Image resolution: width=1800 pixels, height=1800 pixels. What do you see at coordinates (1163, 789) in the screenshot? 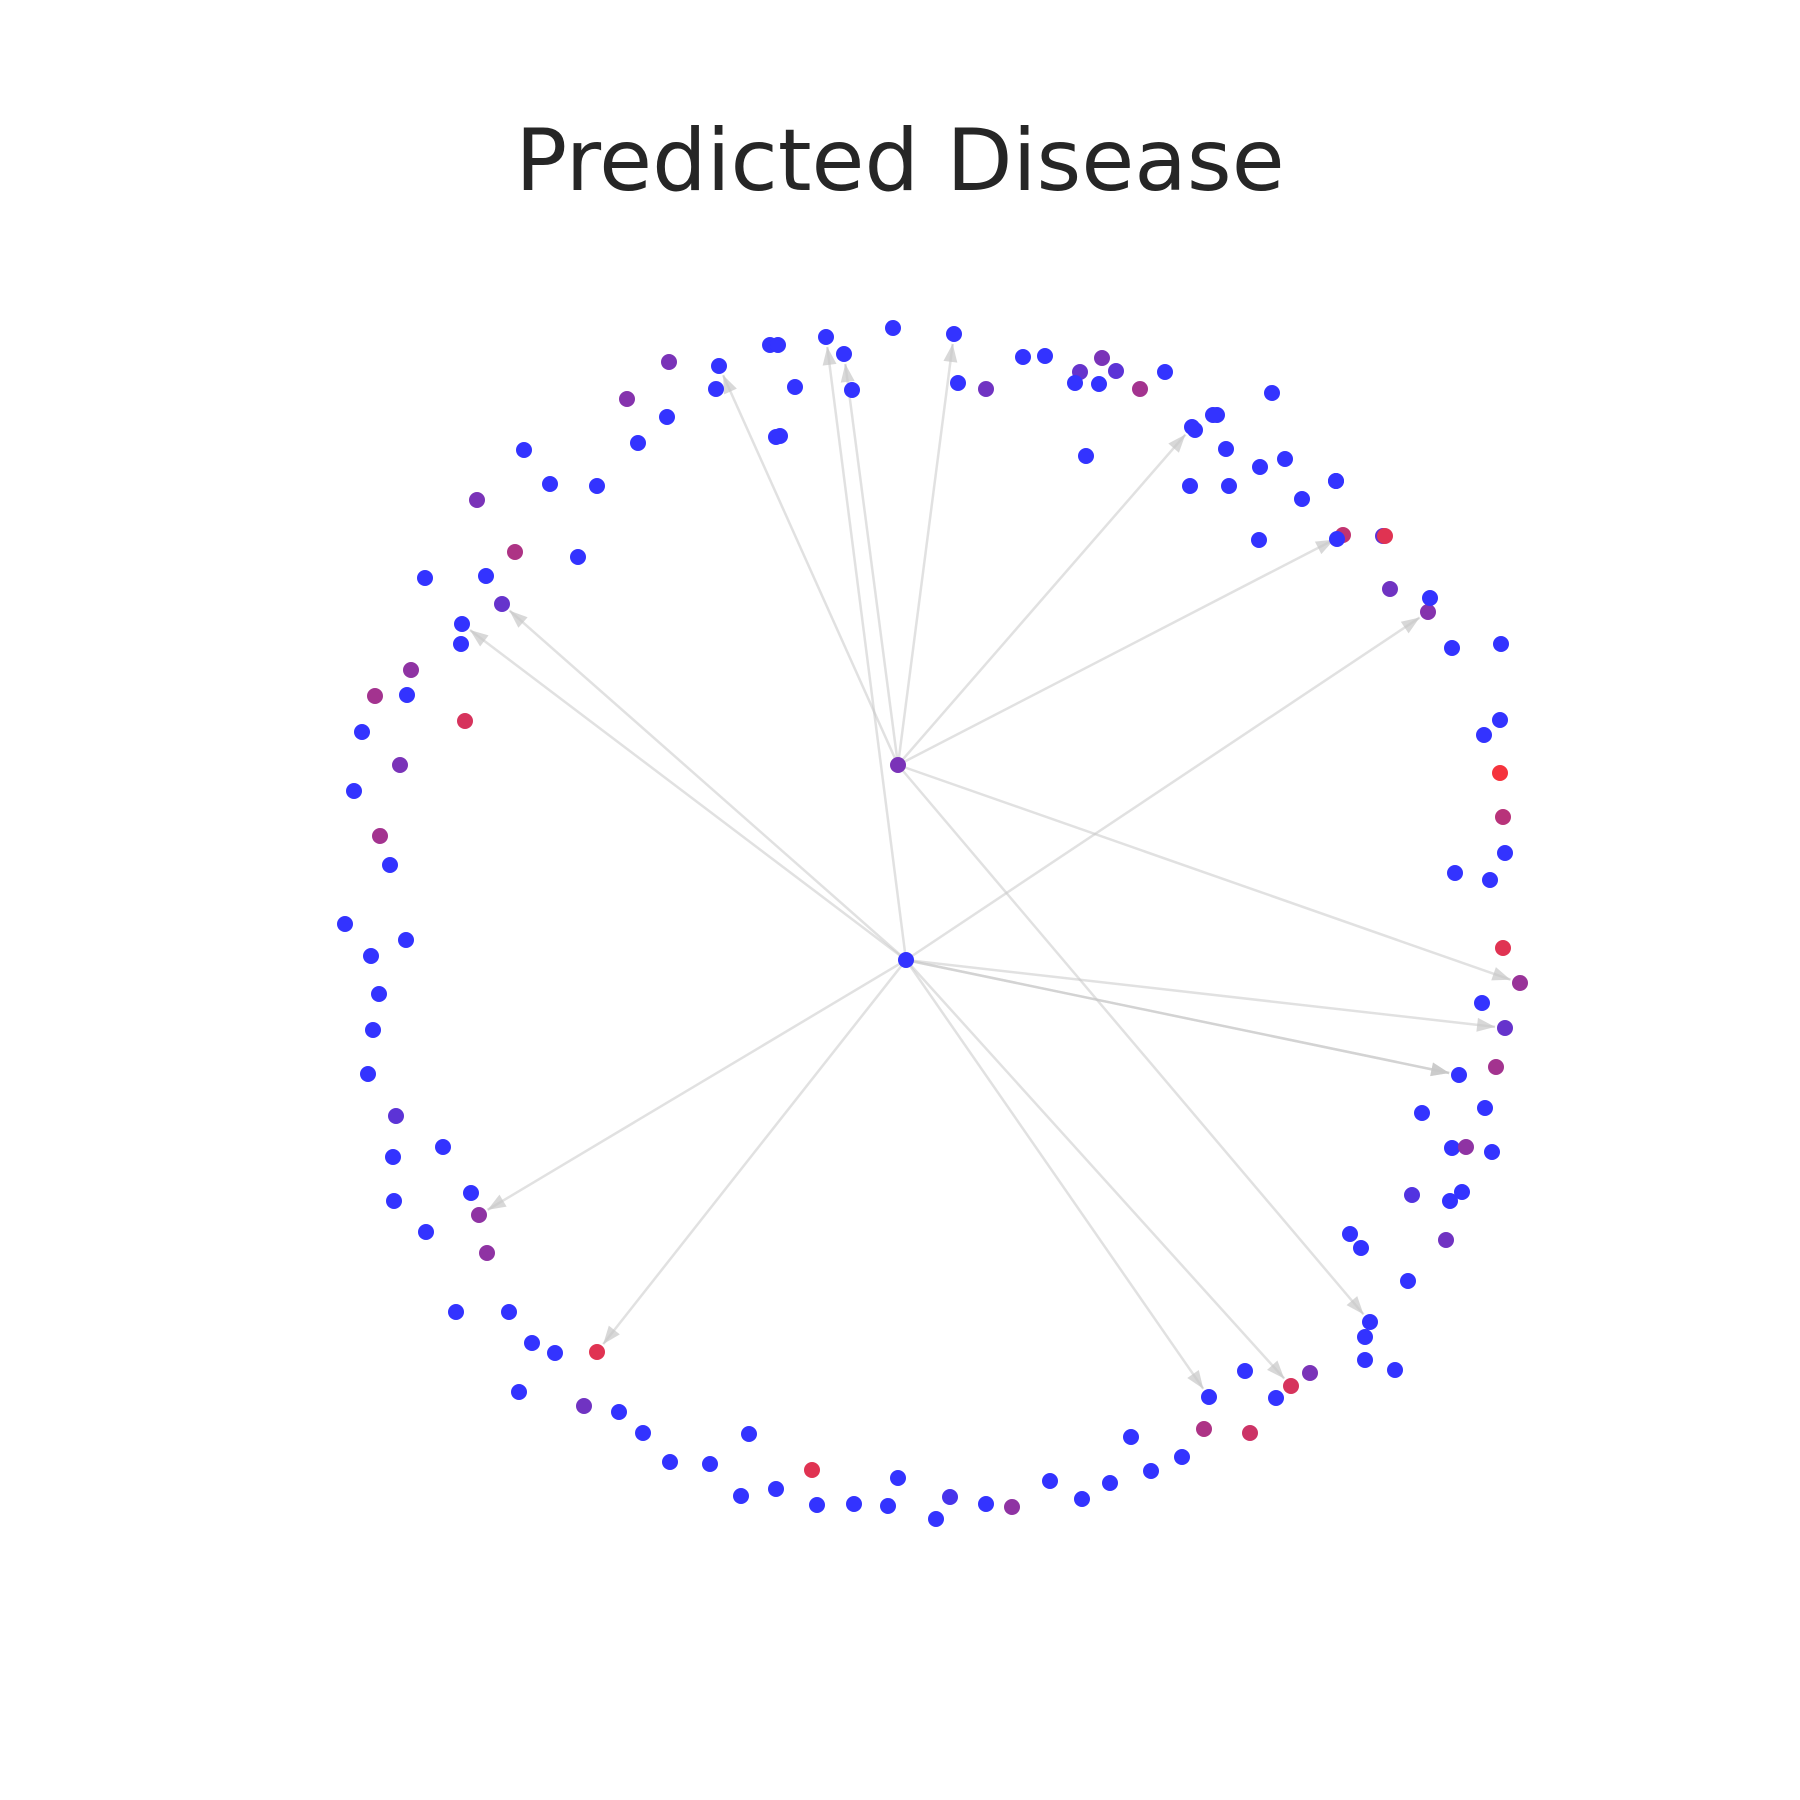
I see `edge-n81-n26` at bounding box center [1163, 789].